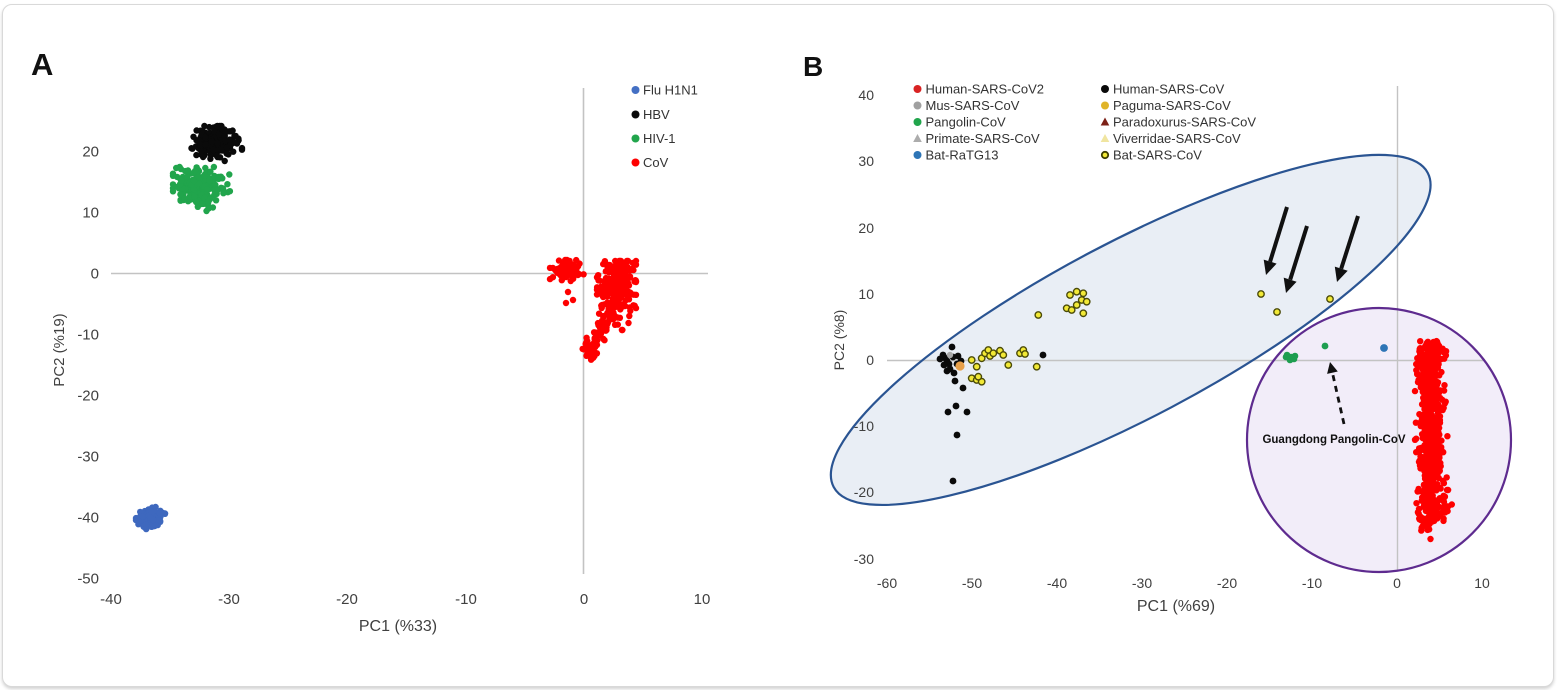 The image size is (1557, 690). I want to click on svg-text: HBV, so click(656, 114).